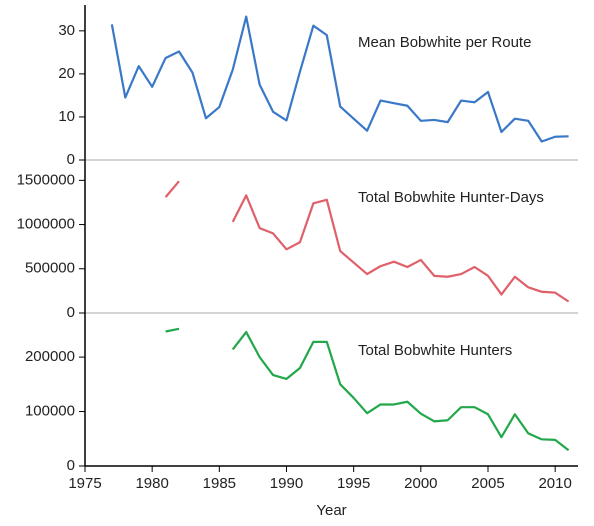 This screenshot has height=526, width=594. I want to click on y-tick-label: 500000, so click(50, 268).